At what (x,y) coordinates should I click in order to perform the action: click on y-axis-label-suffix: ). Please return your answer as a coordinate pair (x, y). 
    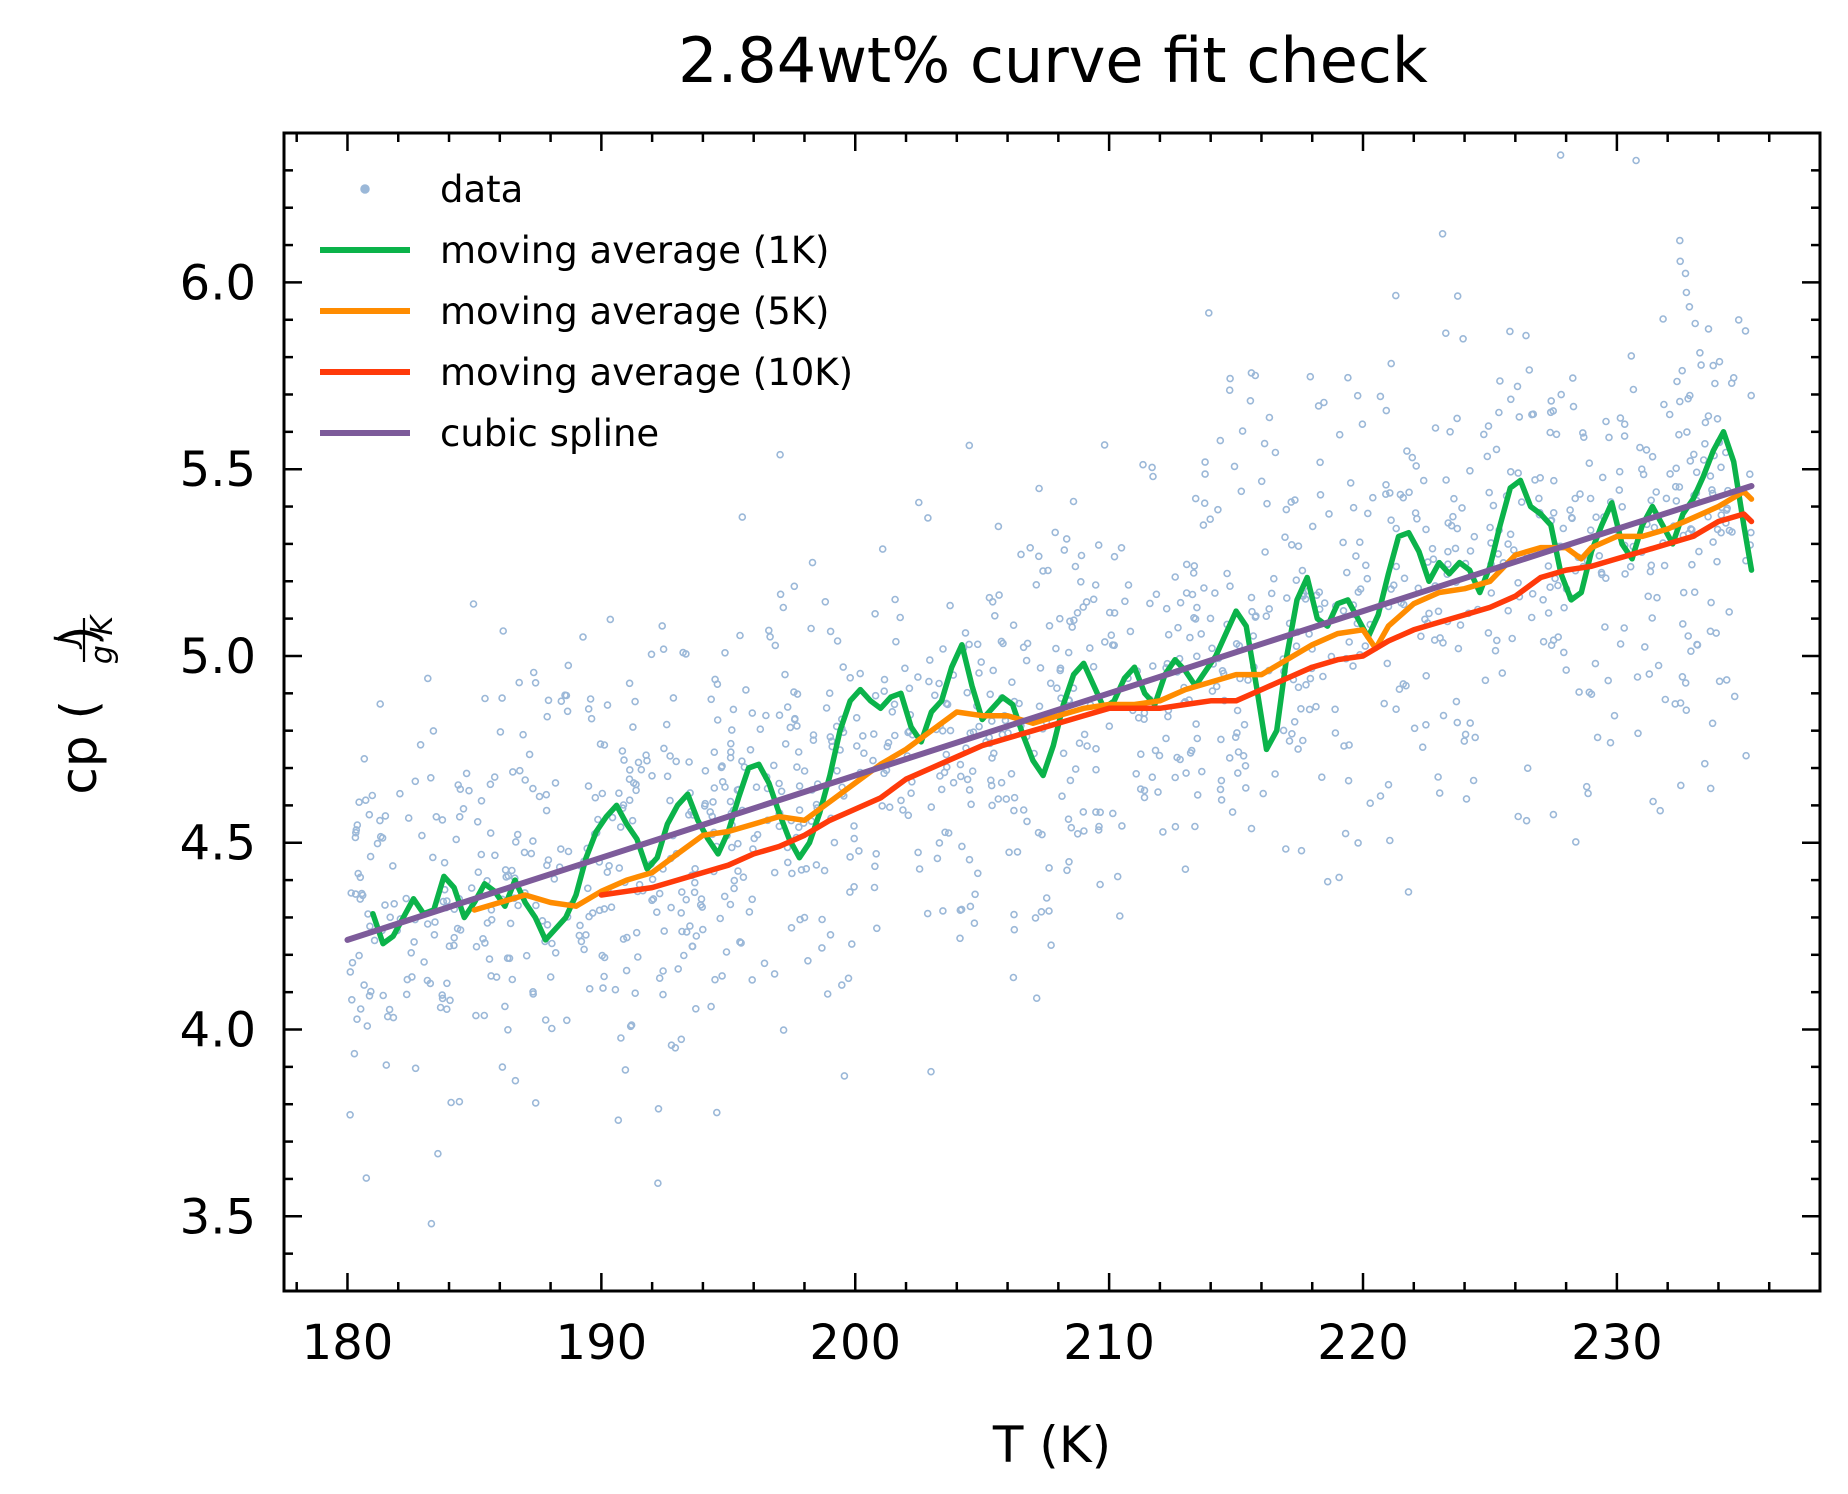
    Looking at the image, I should click on (79, 635).